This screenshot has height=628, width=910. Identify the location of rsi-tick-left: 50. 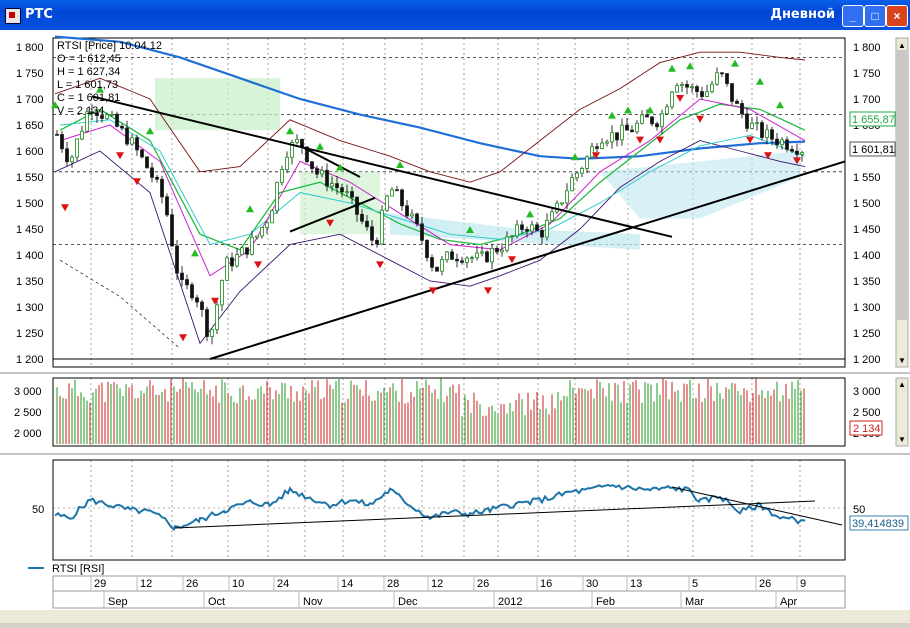
(38, 510).